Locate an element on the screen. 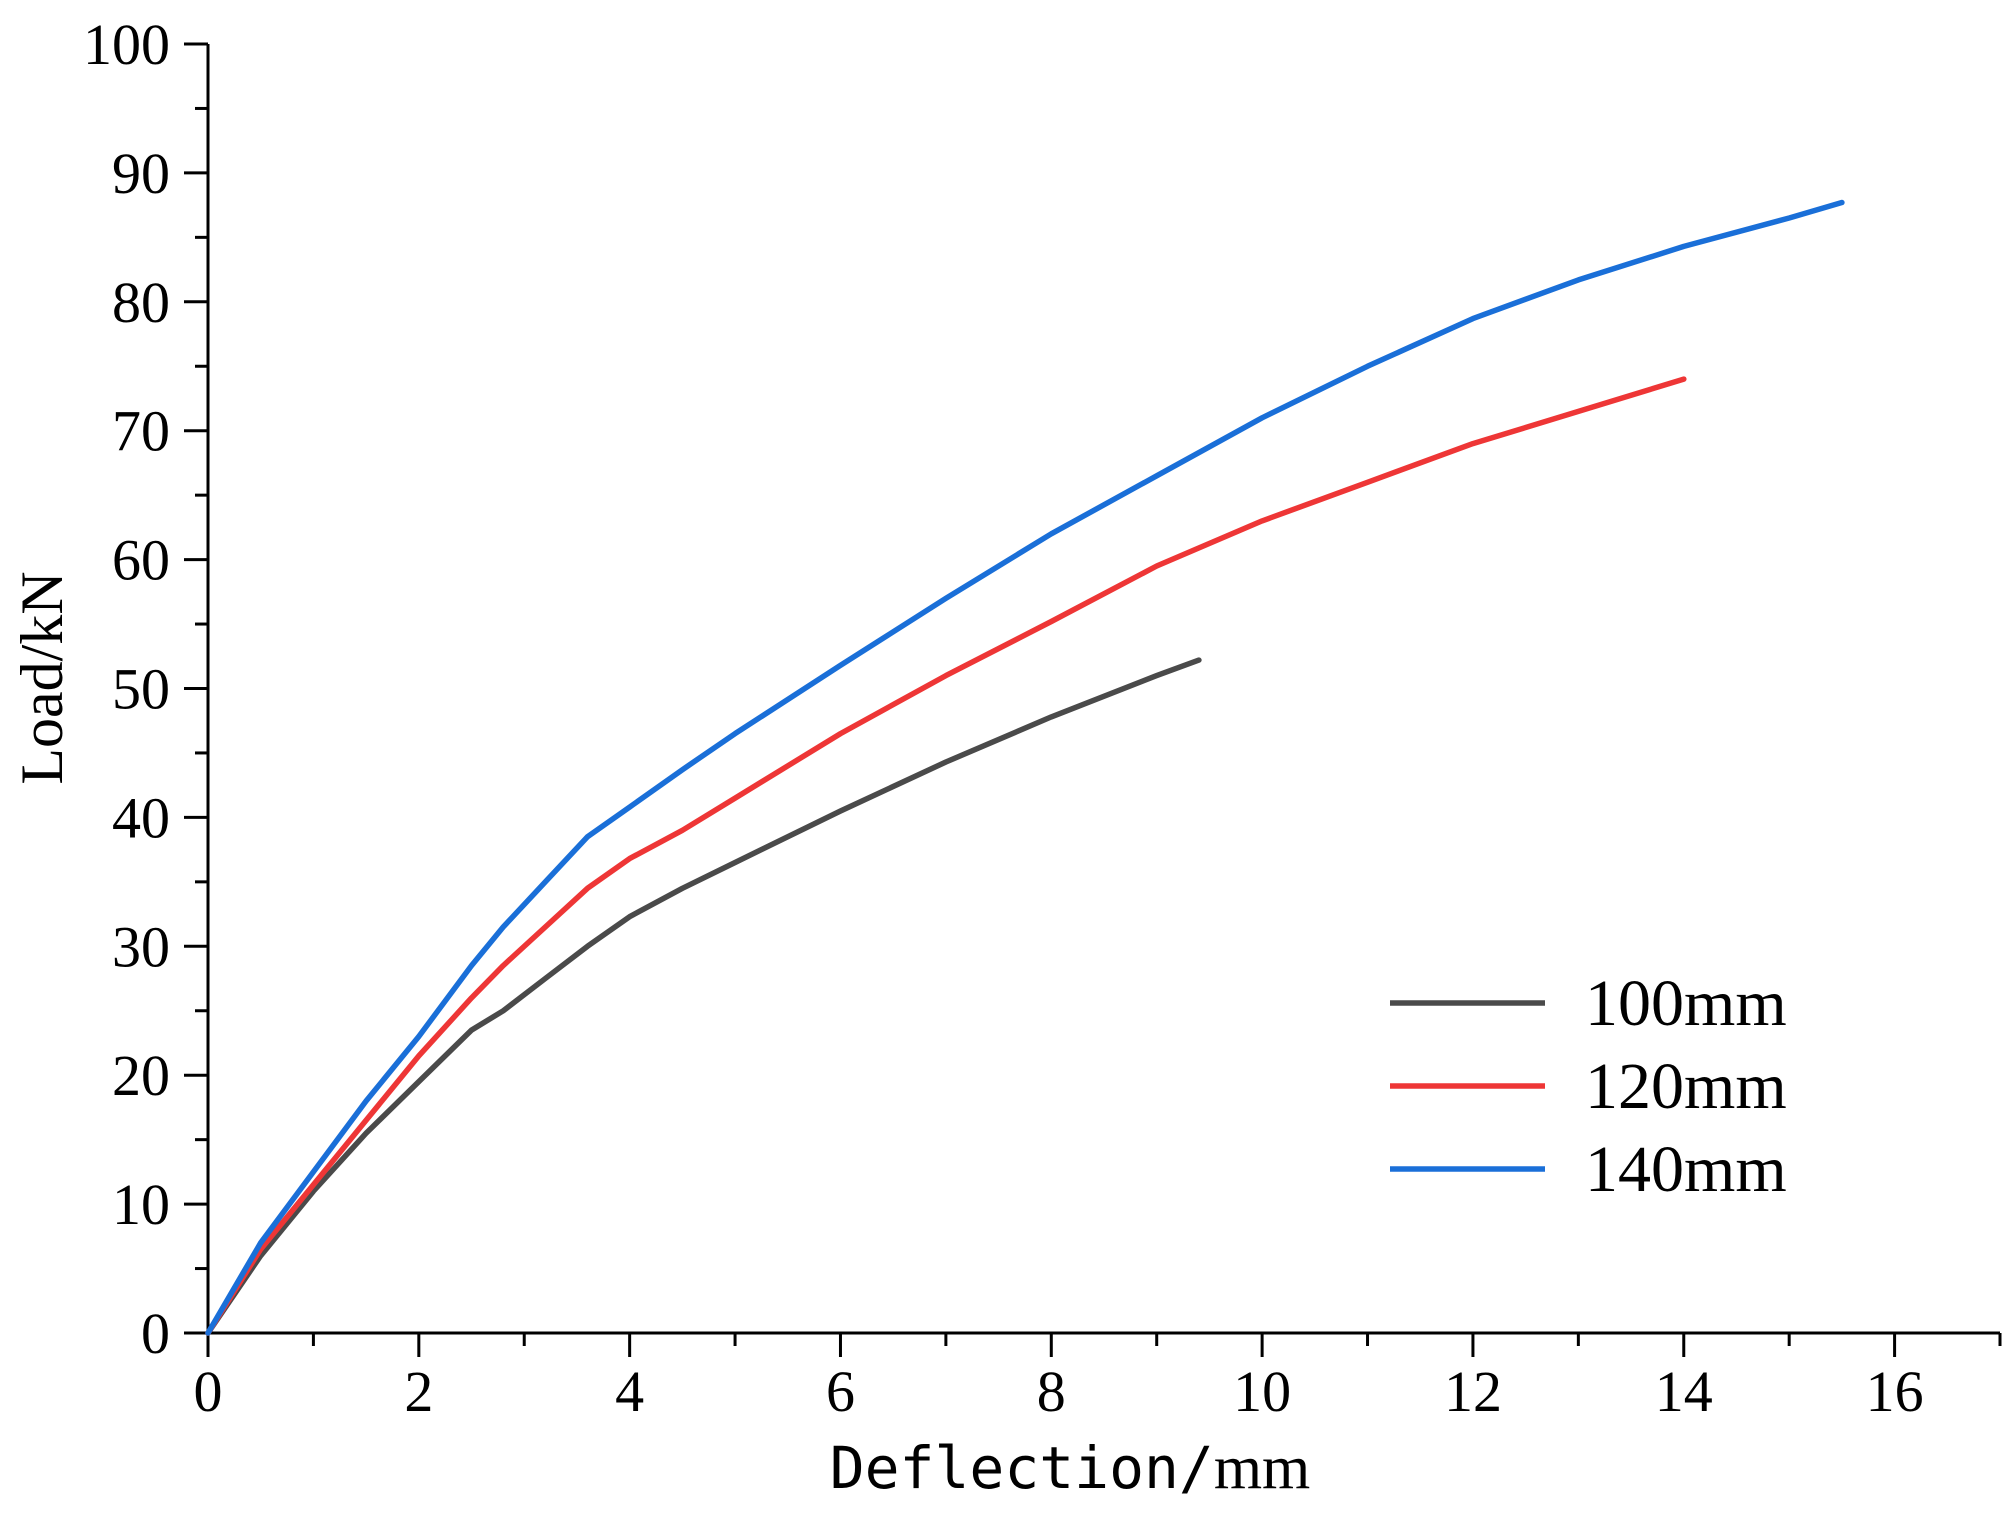  y-tick-label: 0 is located at coordinates (155, 1333).